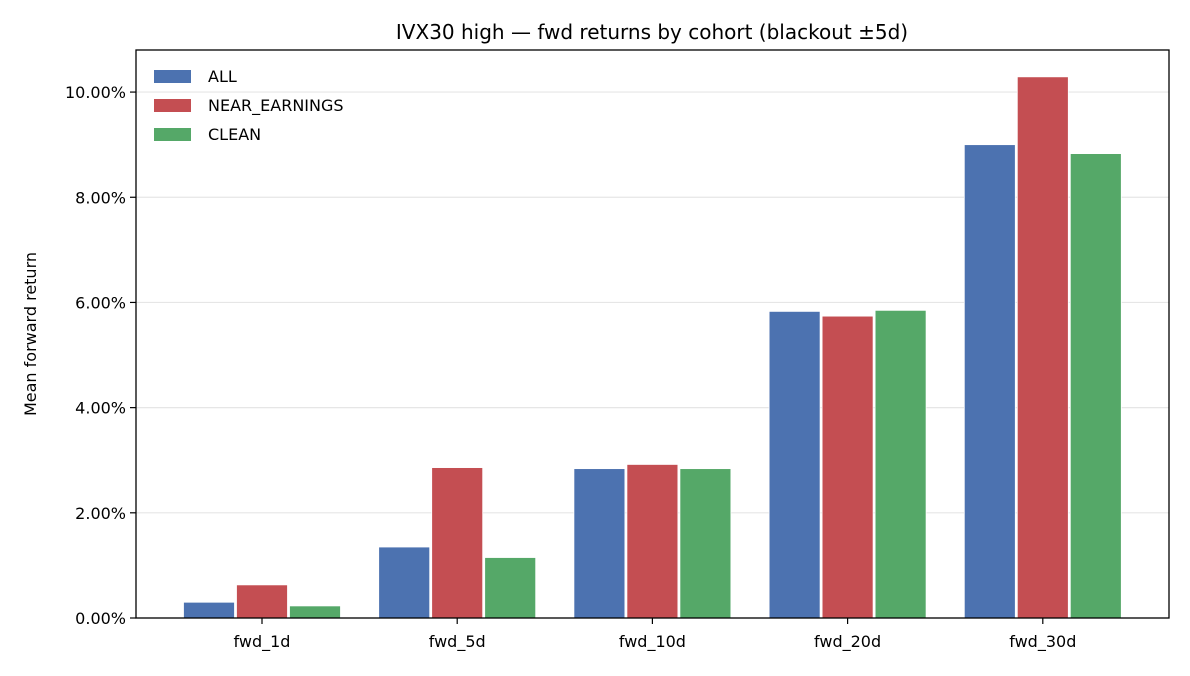 Image resolution: width=1190 pixels, height=676 pixels. I want to click on bar-all-fwd-5d, so click(404, 582).